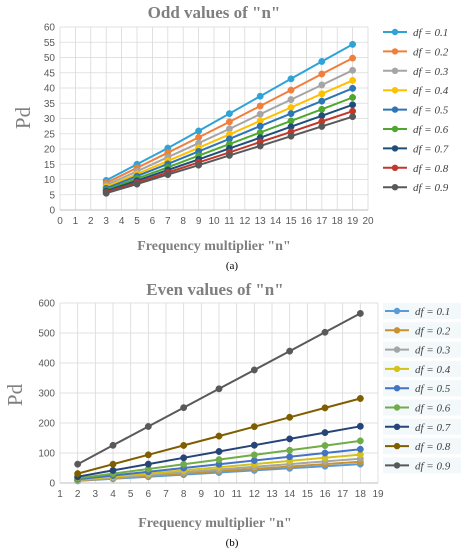 This screenshot has height=550, width=465. I want to click on y-tick-label: 0, so click(52, 211).